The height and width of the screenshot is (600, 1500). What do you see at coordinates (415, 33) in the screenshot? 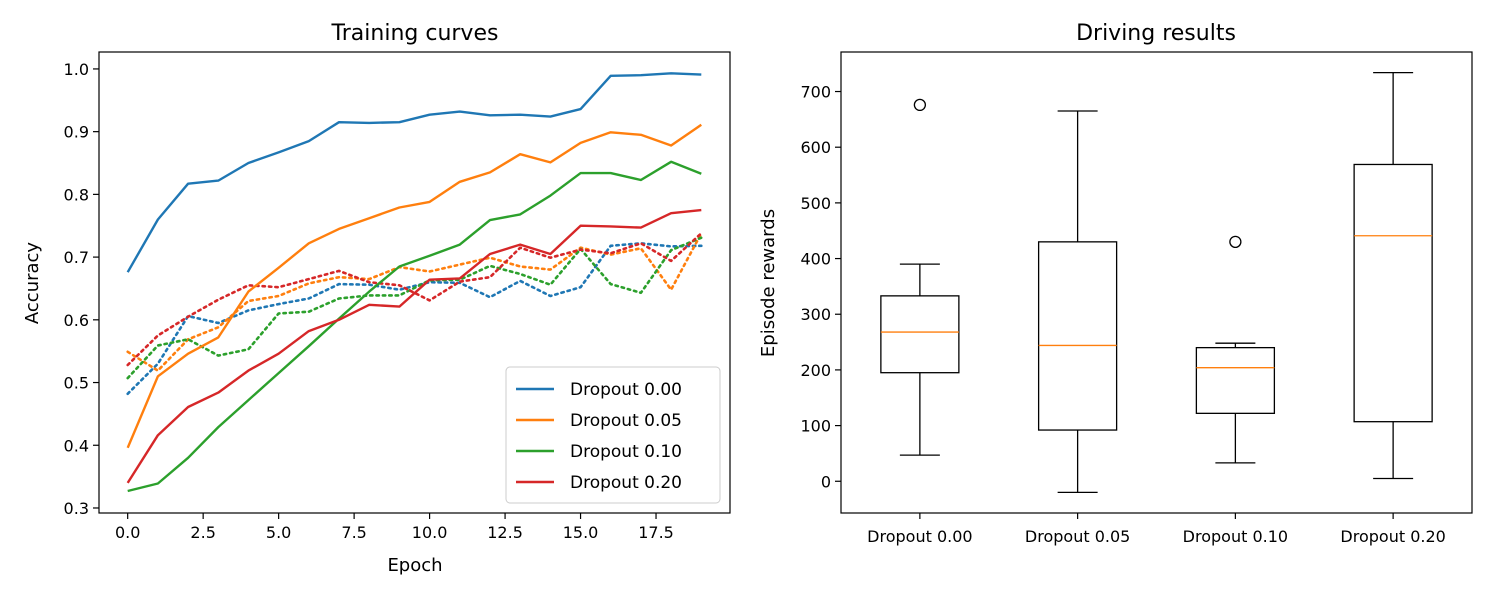
I see `chart-title: Training curves` at bounding box center [415, 33].